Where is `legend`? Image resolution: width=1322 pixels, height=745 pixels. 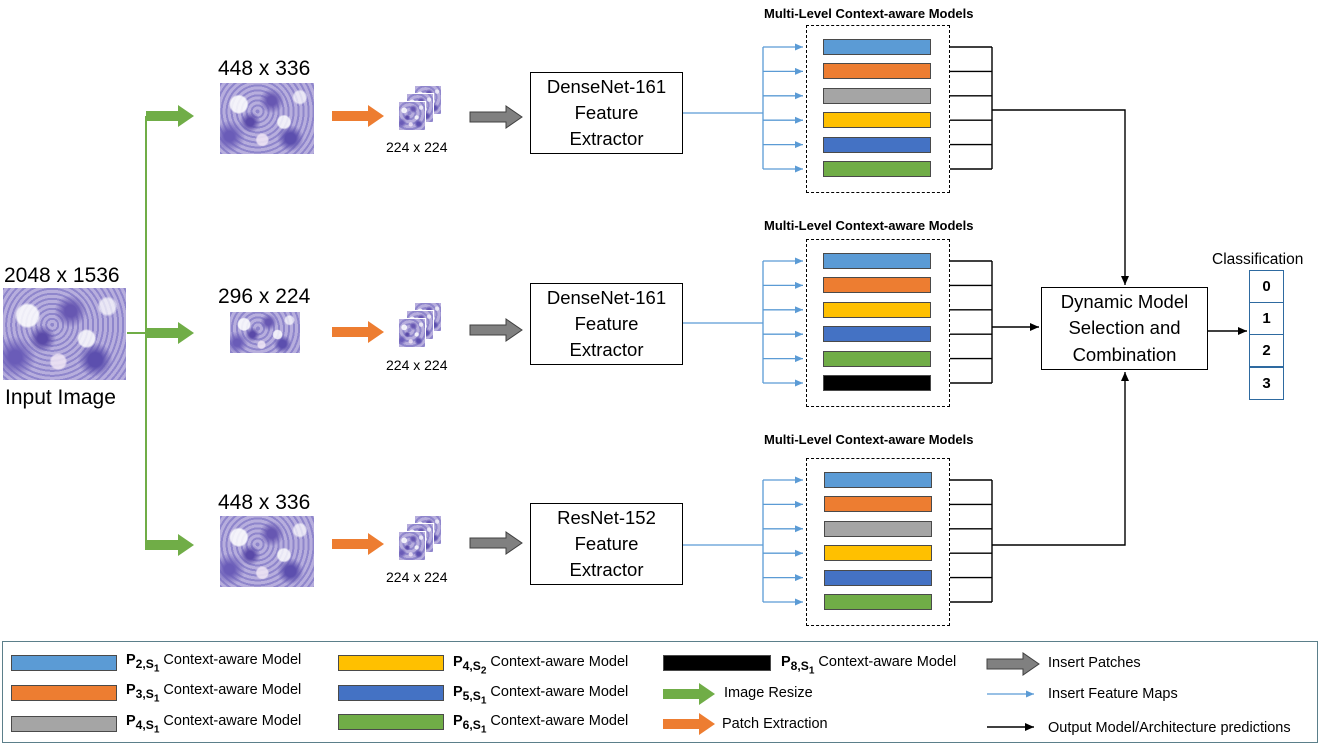
legend is located at coordinates (660, 692).